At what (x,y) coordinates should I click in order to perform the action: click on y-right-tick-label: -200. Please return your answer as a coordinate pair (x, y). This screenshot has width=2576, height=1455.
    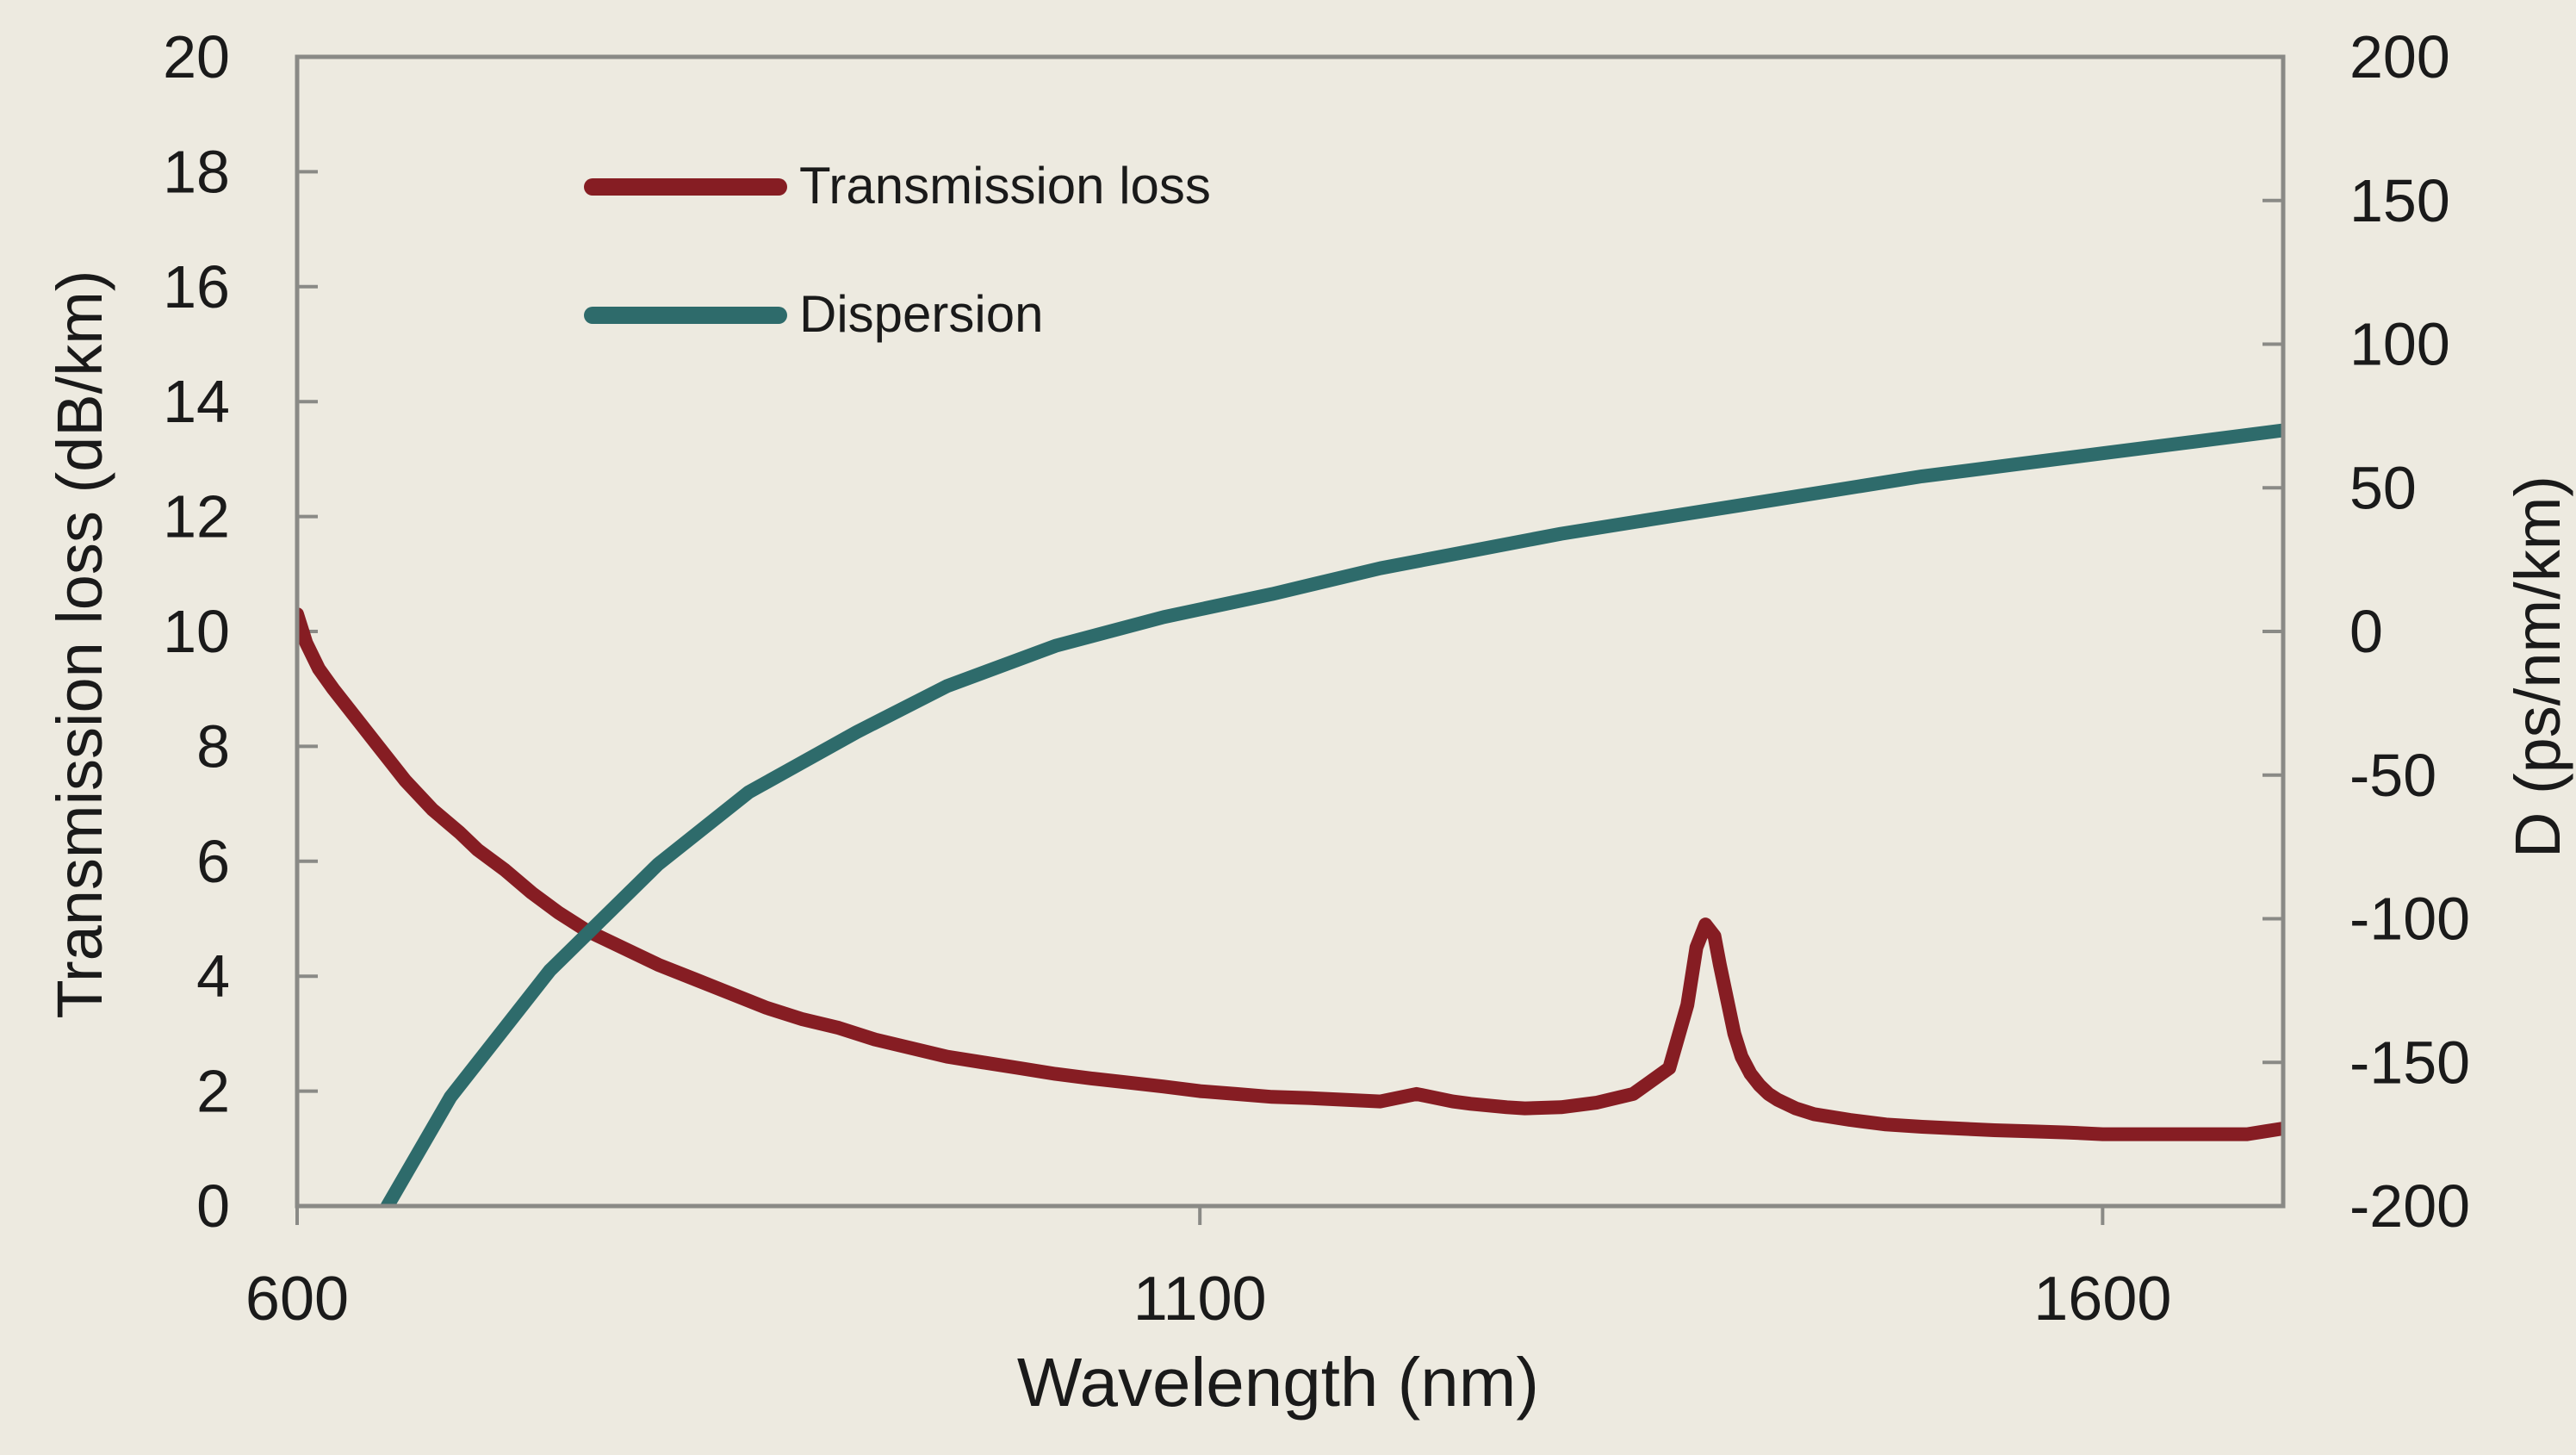
    Looking at the image, I should click on (2409, 1206).